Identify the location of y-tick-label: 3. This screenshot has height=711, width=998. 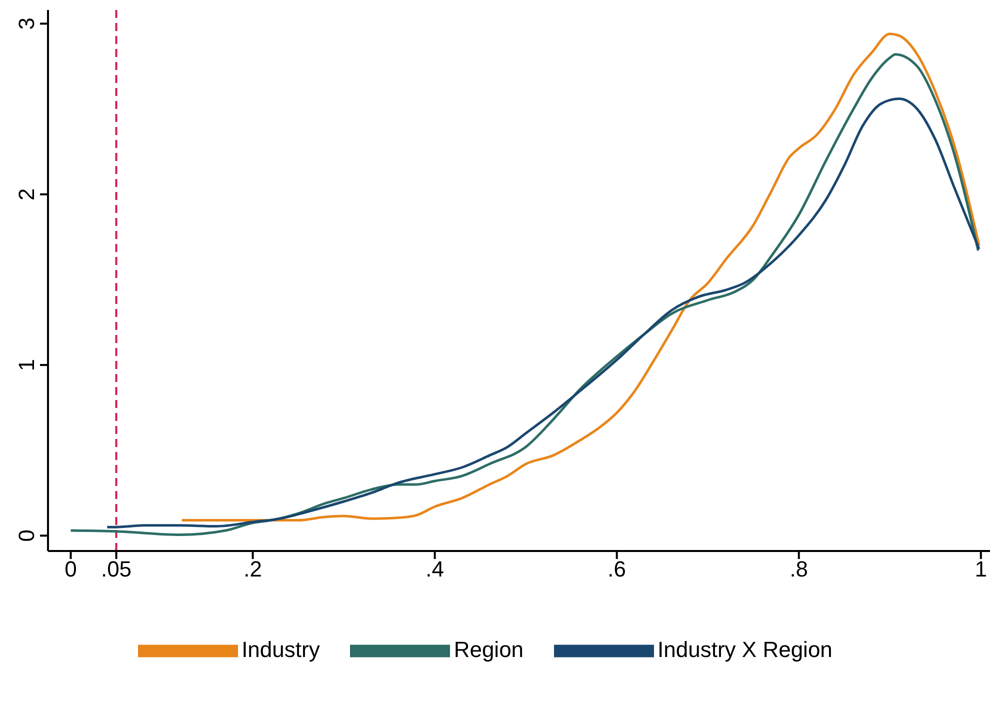
(26, 24).